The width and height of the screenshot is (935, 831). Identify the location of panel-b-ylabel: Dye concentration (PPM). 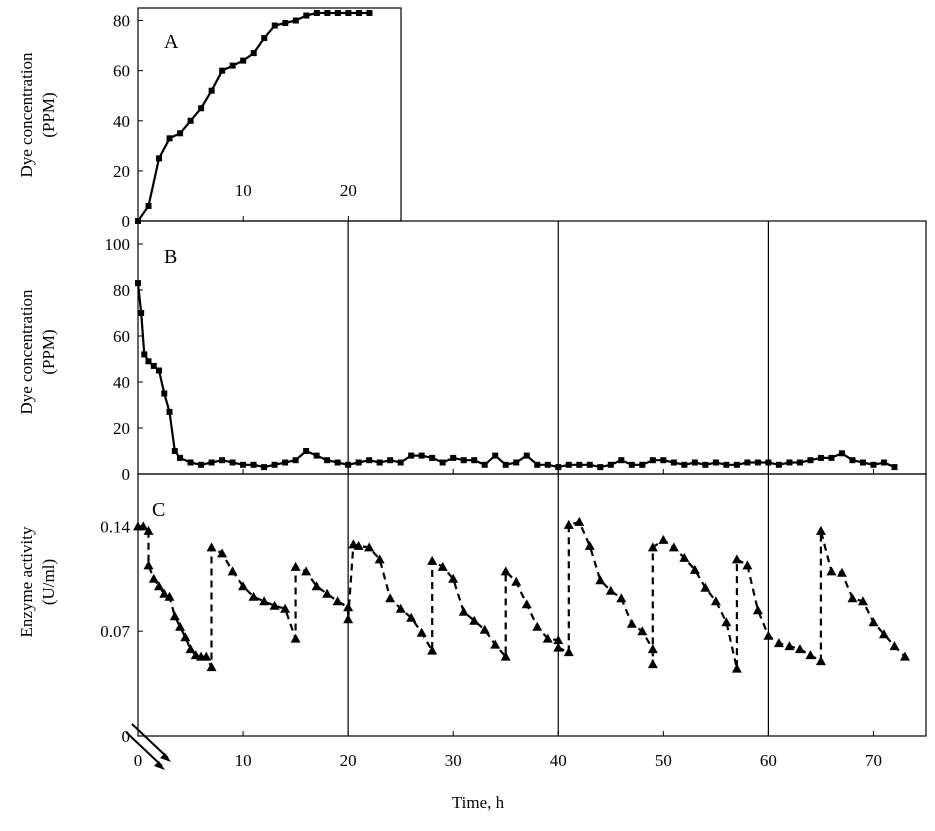
(37, 352).